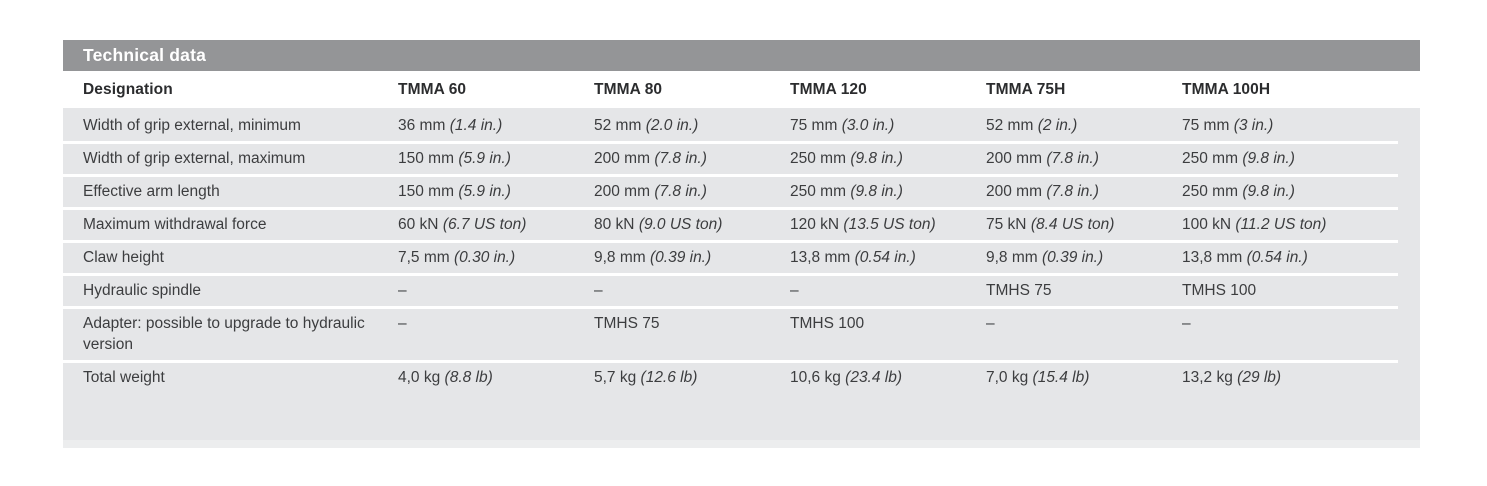  I want to click on column-header: TMMA 60, so click(432, 89).